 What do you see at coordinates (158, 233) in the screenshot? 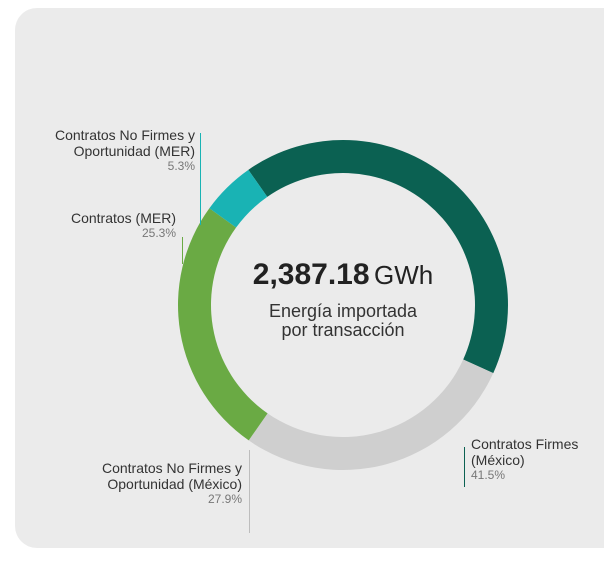
I see `segment-value: 25.3%` at bounding box center [158, 233].